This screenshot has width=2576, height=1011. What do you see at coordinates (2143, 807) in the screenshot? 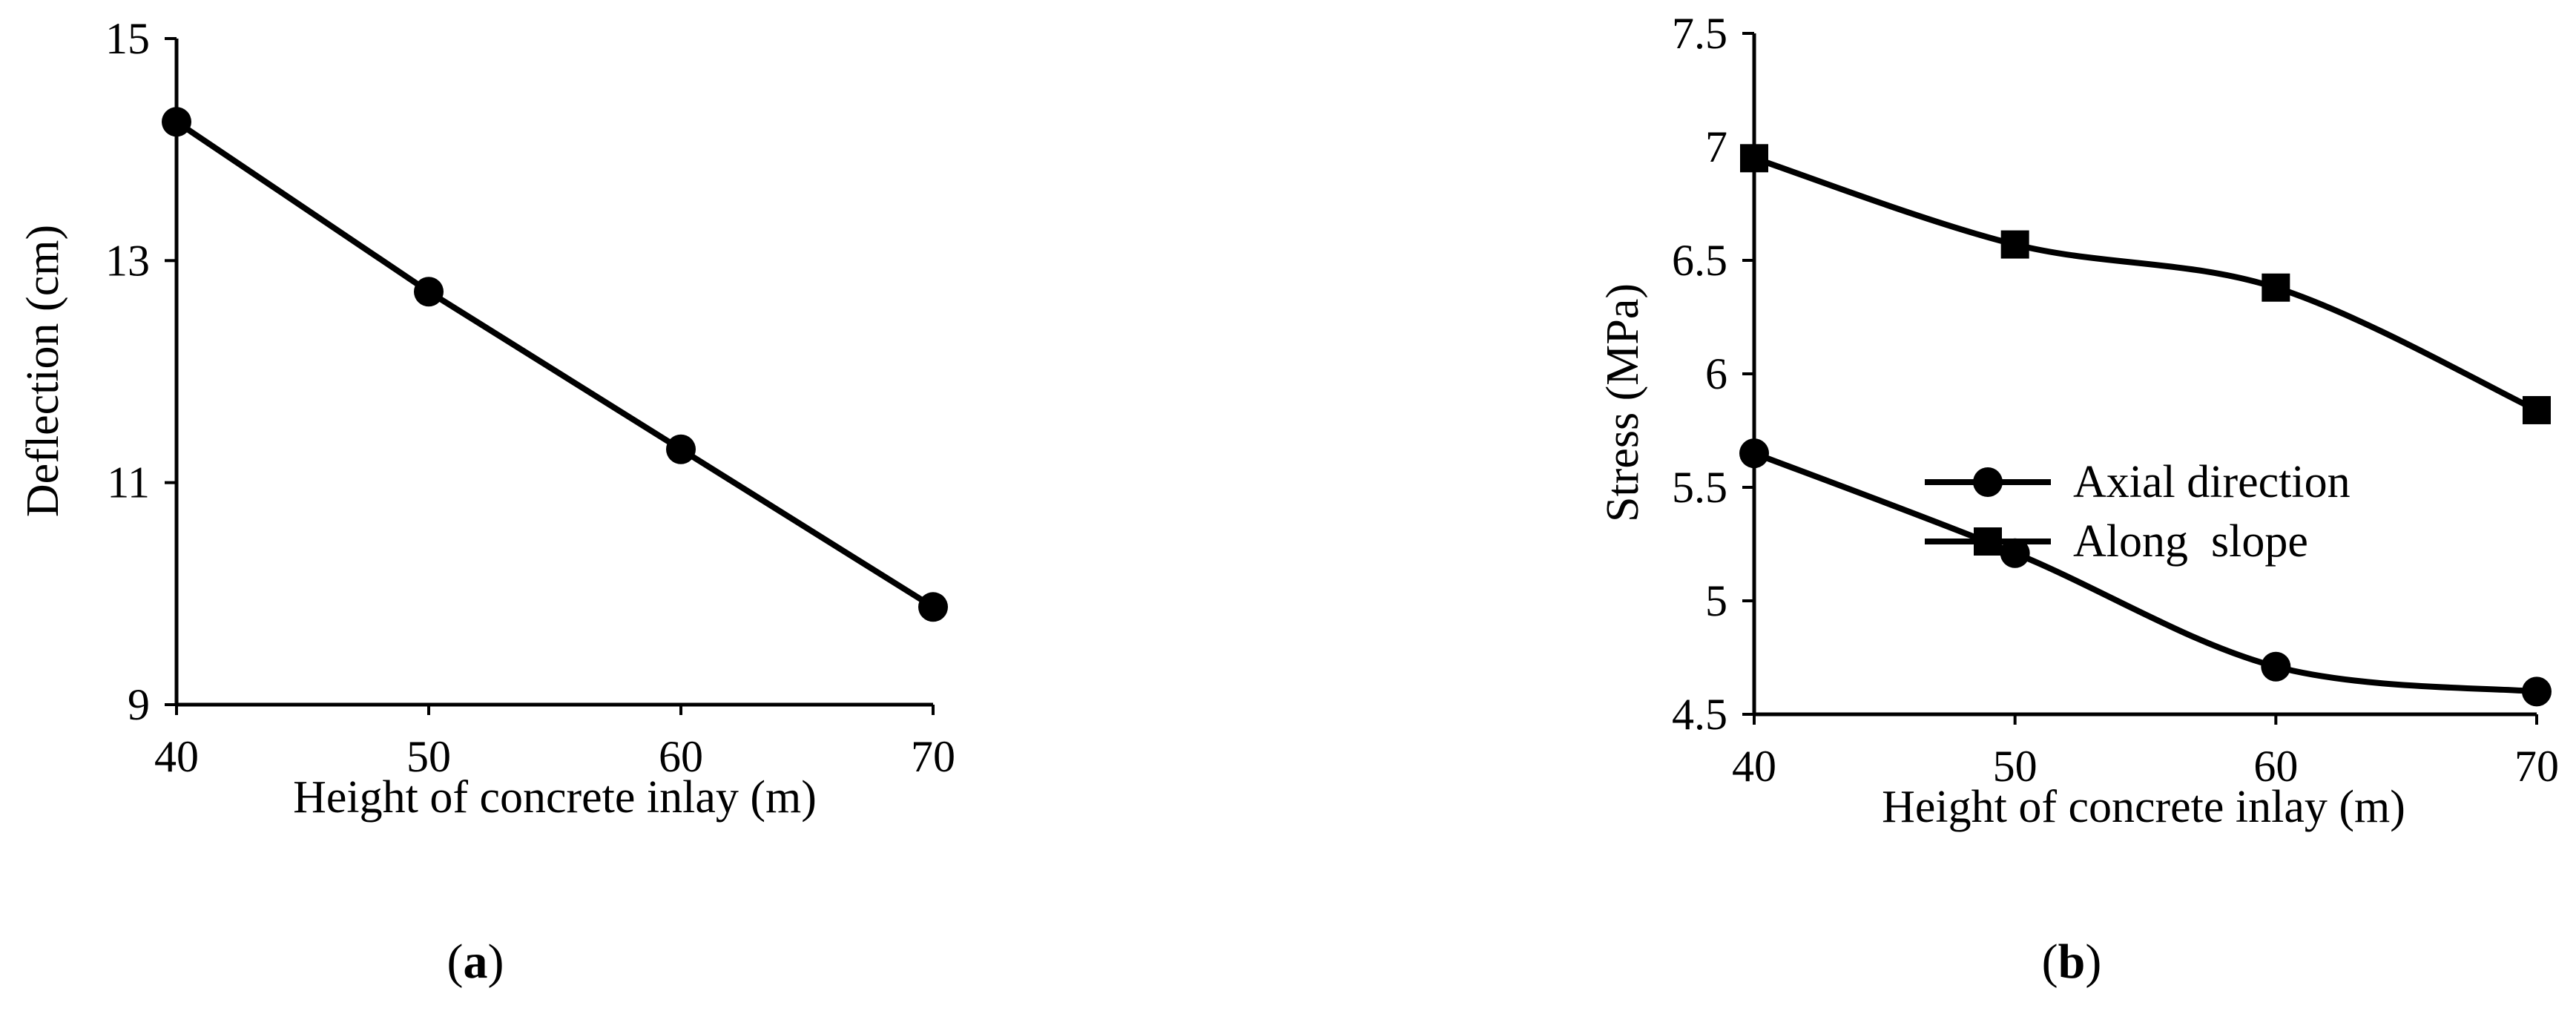
I see `panel-b-x-axis-label: Height of concrete inlay (m)` at bounding box center [2143, 807].